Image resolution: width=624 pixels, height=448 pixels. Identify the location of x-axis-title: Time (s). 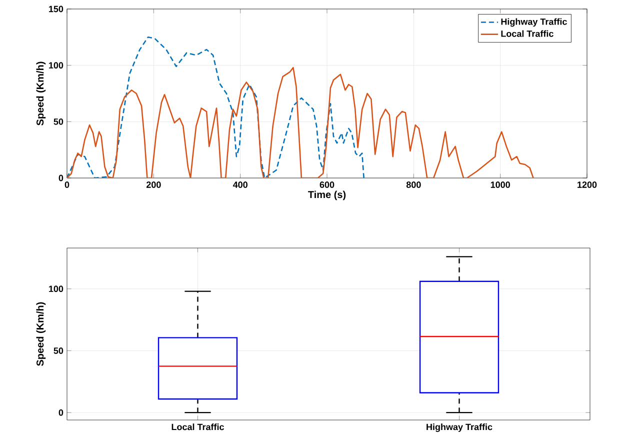
(327, 195).